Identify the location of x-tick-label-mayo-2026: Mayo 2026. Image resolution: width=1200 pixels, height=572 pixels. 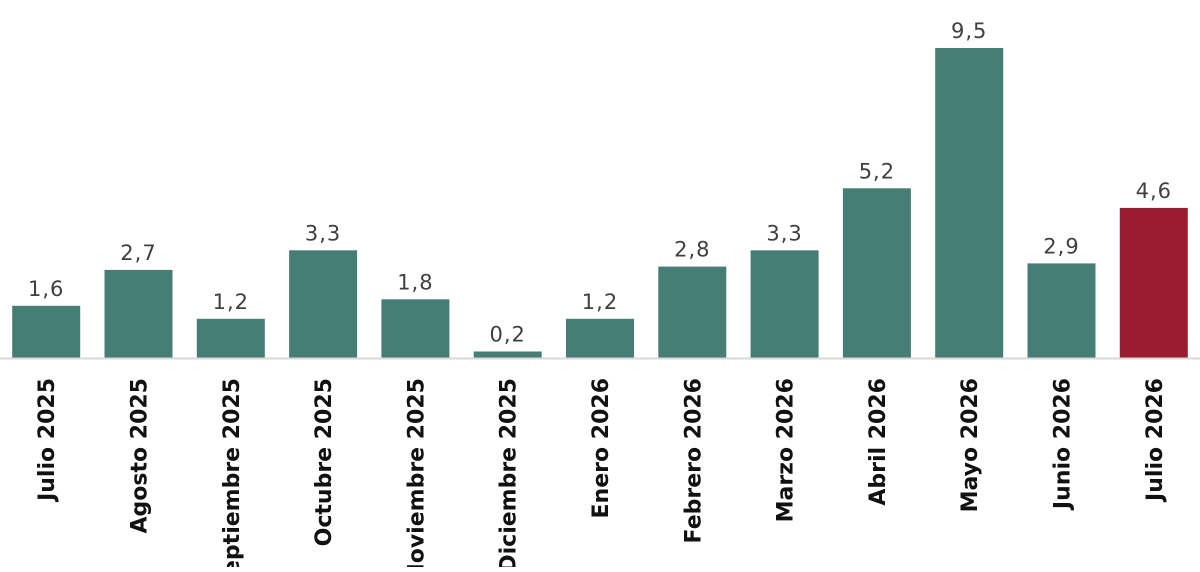
(970, 445).